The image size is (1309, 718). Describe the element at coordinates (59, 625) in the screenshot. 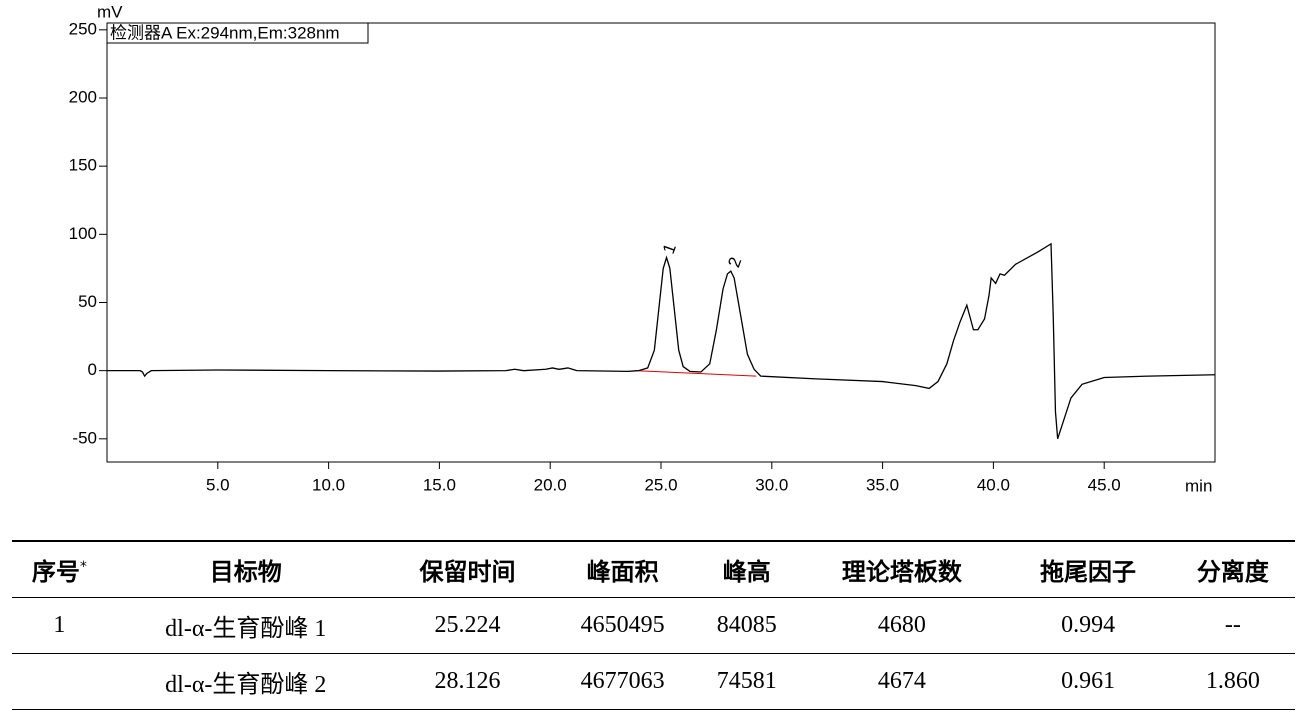

I see `table-cell: 1` at that location.